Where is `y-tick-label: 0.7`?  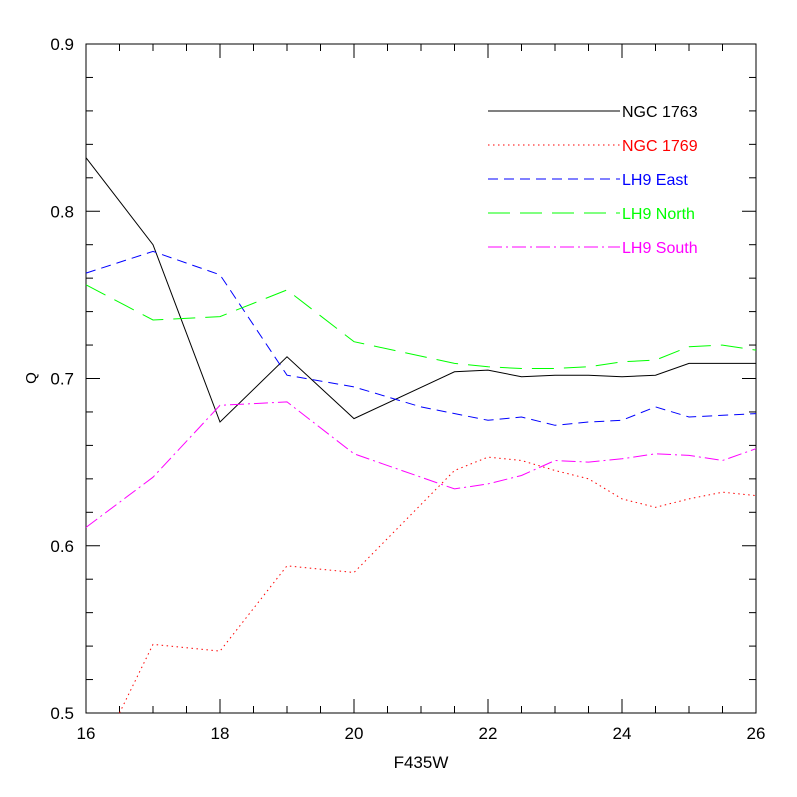 y-tick-label: 0.7 is located at coordinates (62, 379).